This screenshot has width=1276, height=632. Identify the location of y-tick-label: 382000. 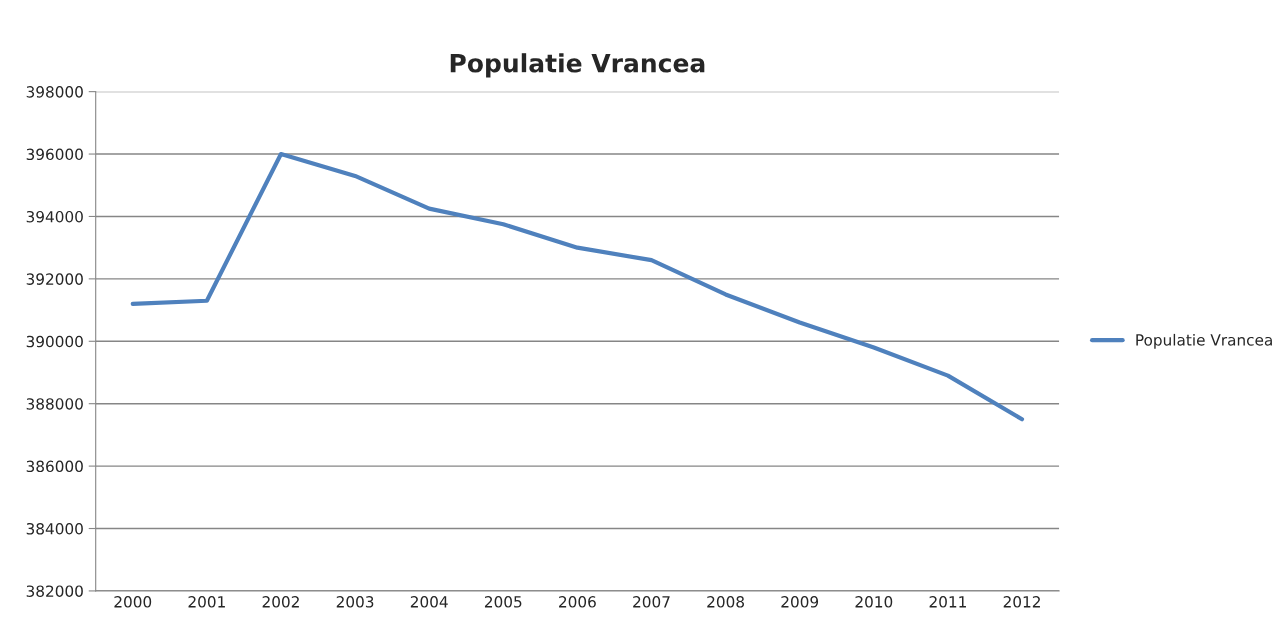
(54, 591).